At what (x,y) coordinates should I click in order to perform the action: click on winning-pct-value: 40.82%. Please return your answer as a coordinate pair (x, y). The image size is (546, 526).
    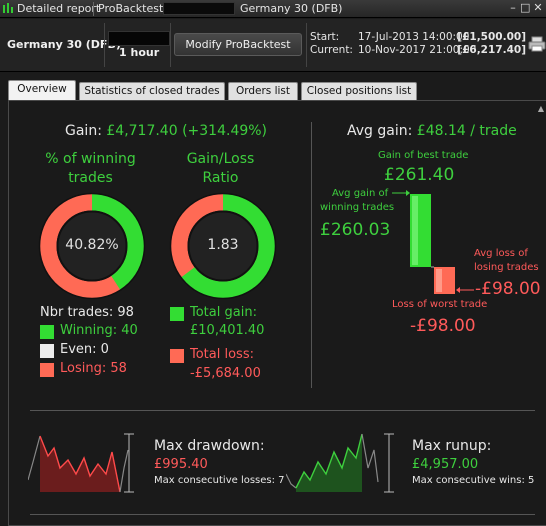
    Looking at the image, I should click on (92, 245).